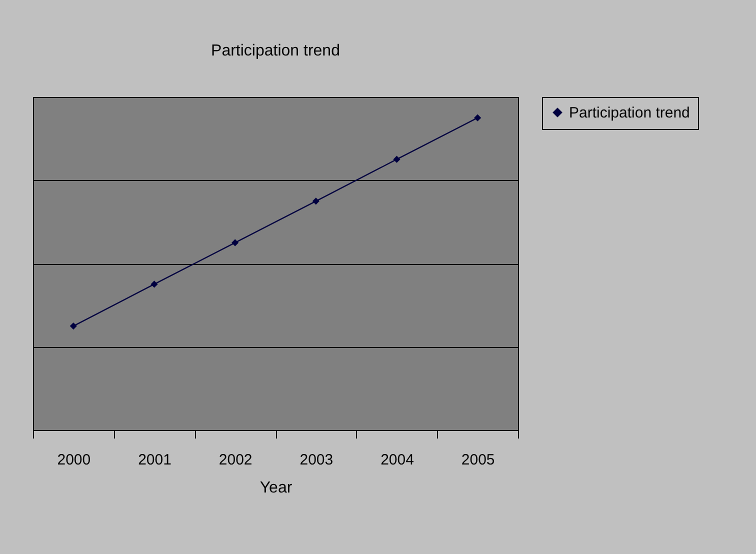 Image resolution: width=756 pixels, height=554 pixels. Describe the element at coordinates (275, 51) in the screenshot. I see `chart-title: Participation trend` at that location.